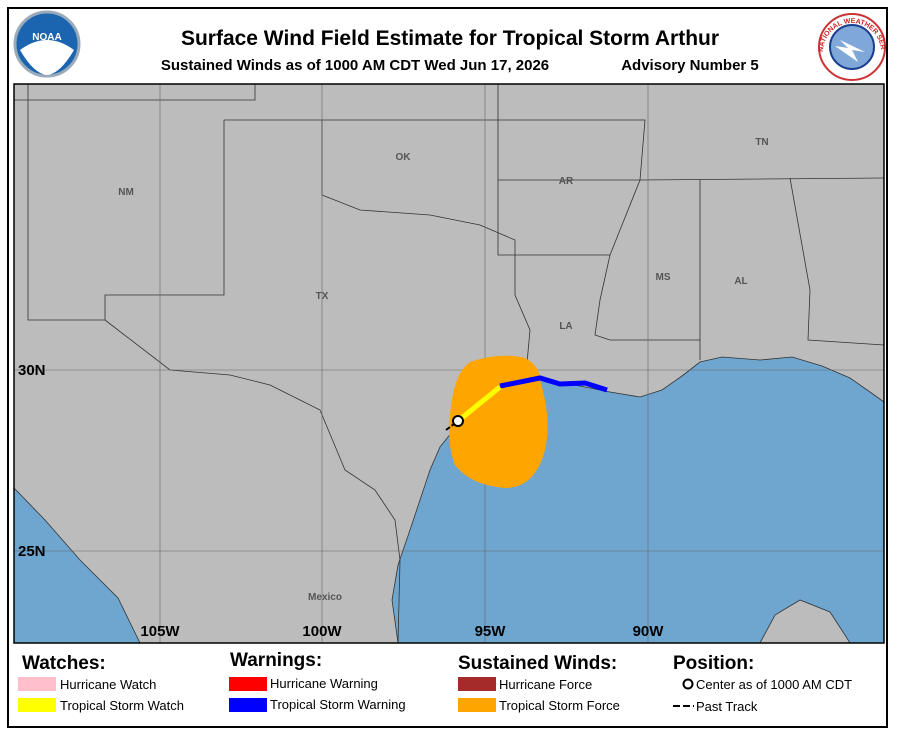 This screenshot has width=897, height=743. What do you see at coordinates (690, 65) in the screenshot?
I see `advisory: Advisory Number 5` at bounding box center [690, 65].